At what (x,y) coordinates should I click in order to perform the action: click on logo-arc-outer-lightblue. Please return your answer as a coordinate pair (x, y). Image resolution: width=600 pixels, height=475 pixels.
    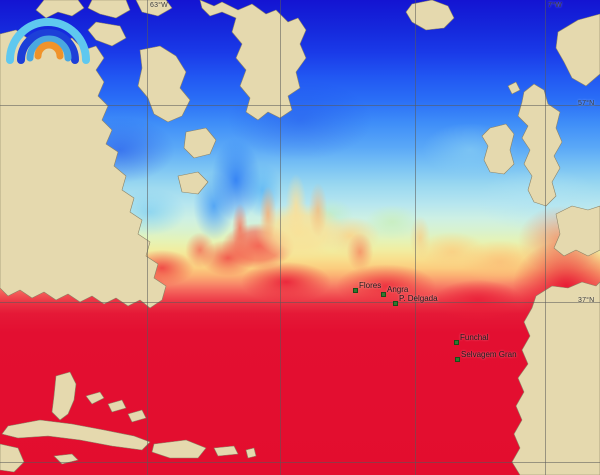
    Looking at the image, I should click on (48, 41).